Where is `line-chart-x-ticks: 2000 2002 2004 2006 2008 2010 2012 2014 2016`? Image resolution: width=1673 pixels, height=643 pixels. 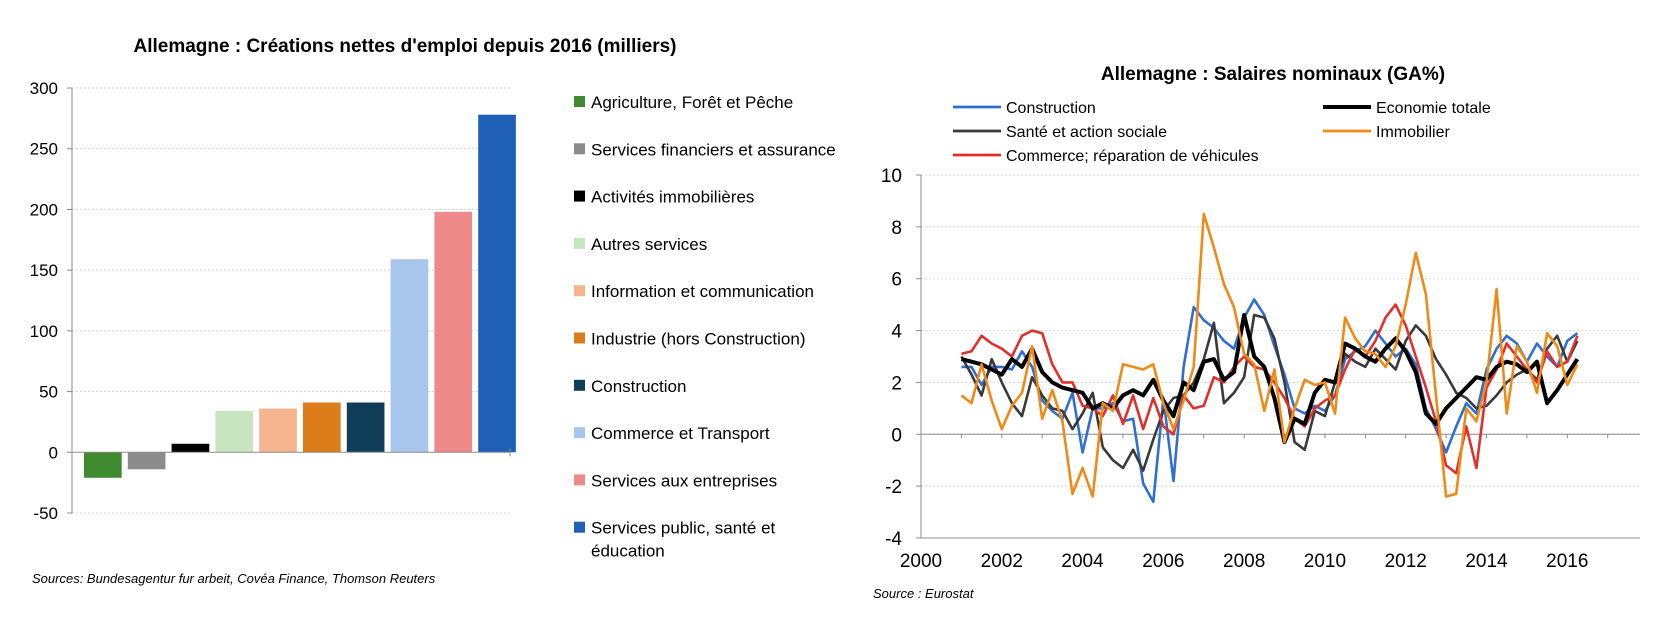 line-chart-x-ticks: 2000 2002 2004 2006 2008 2010 2012 2014 2016 is located at coordinates (1244, 561).